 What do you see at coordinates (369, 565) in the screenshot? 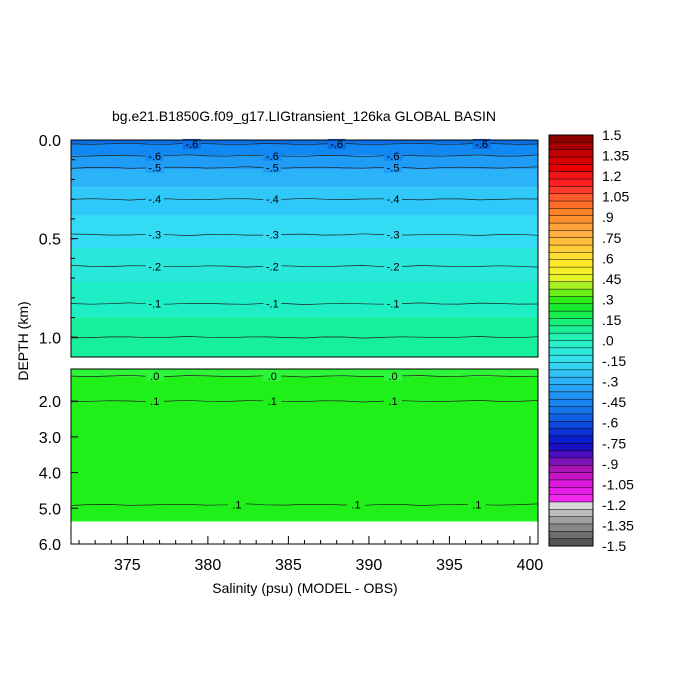
I see `x-tick-label: 390` at bounding box center [369, 565].